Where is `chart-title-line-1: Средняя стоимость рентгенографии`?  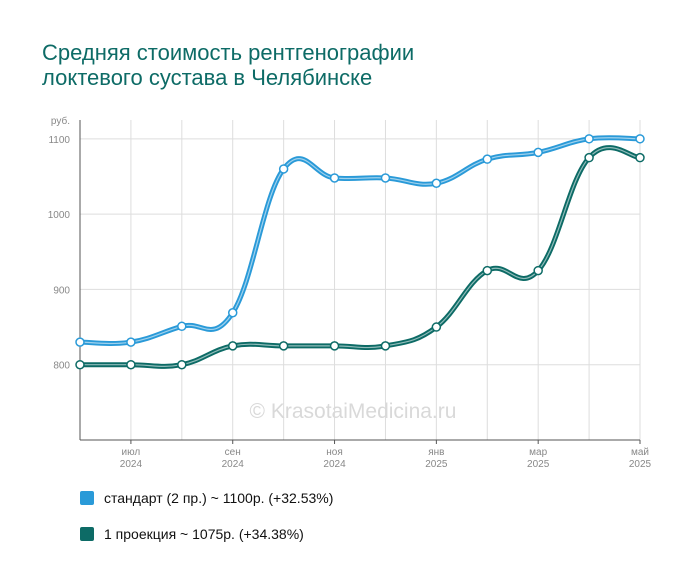
chart-title-line-1: Средняя стоимость рентгенографии is located at coordinates (228, 52).